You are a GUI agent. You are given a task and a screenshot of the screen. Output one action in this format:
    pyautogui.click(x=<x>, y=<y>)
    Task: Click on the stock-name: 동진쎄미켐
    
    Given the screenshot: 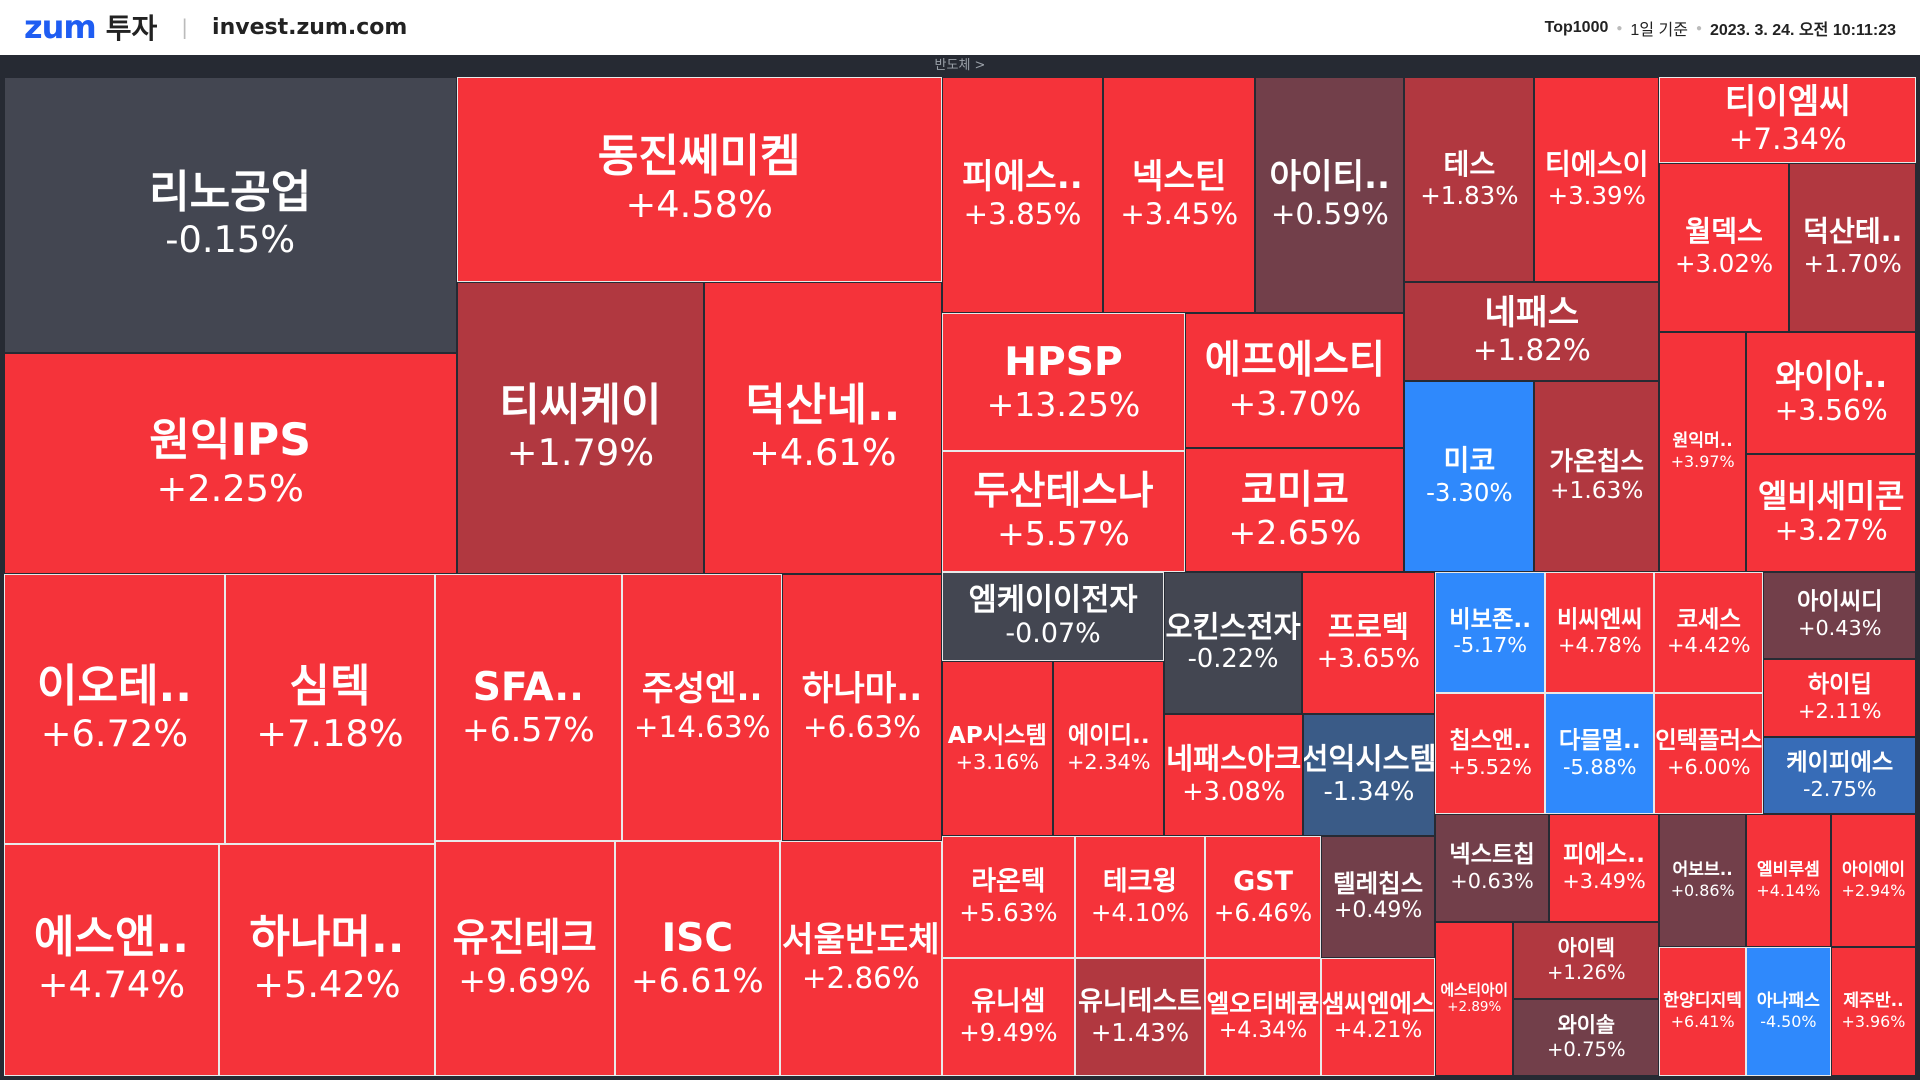 What is the action you would take?
    pyautogui.click(x=699, y=156)
    